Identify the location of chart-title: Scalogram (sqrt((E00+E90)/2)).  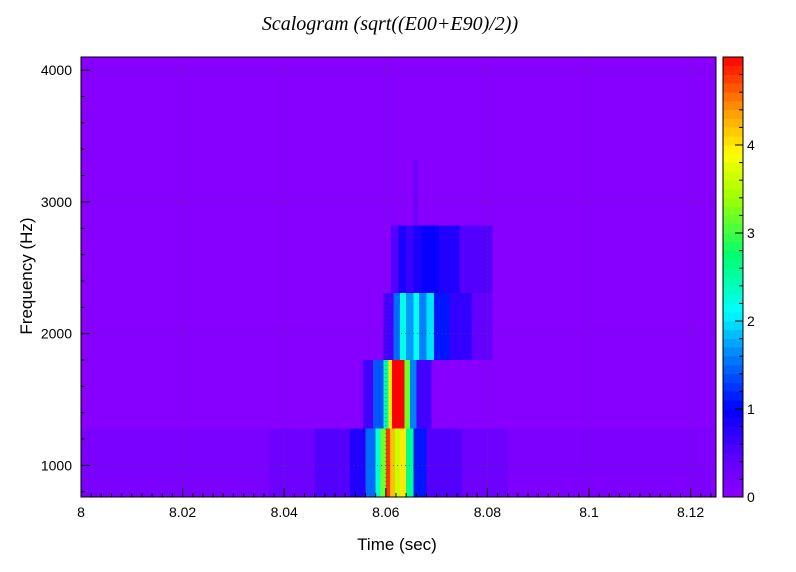
(390, 24).